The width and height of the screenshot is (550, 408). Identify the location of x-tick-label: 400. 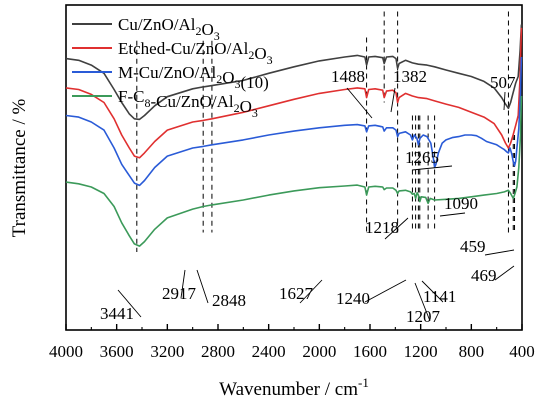
(522, 351).